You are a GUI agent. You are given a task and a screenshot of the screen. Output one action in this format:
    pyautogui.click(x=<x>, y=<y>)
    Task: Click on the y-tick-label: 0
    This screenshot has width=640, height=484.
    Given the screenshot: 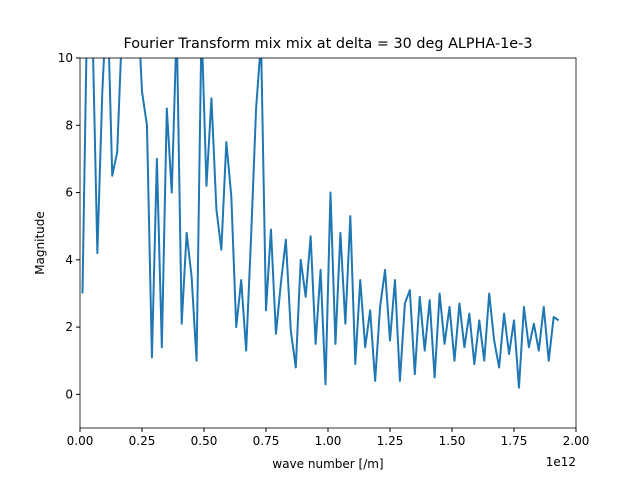 What is the action you would take?
    pyautogui.click(x=69, y=394)
    